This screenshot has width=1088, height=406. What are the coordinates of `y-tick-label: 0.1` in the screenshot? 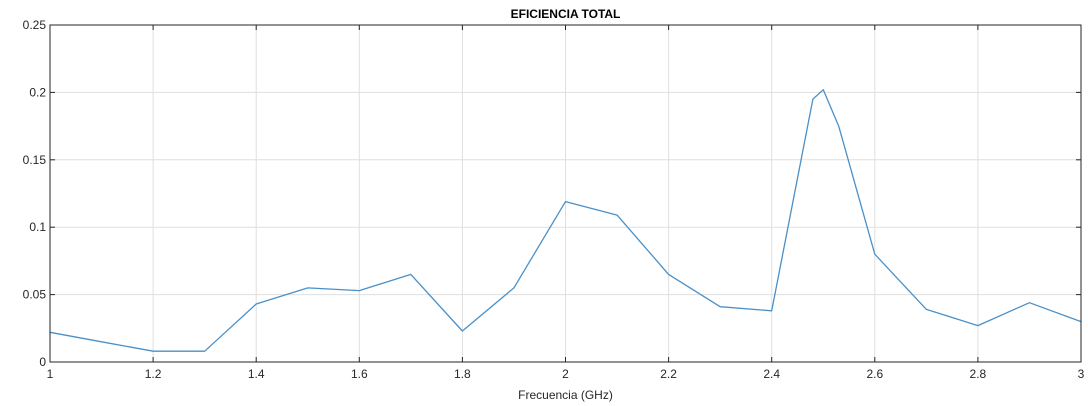 It's located at (37, 227).